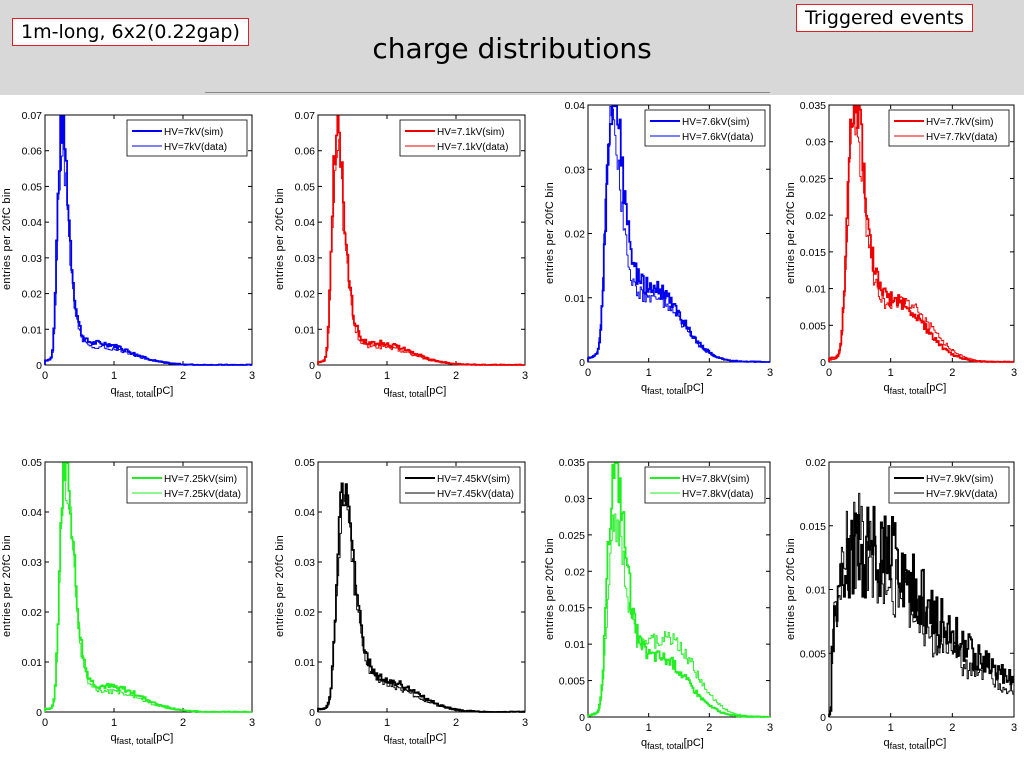 Image resolution: width=1024 pixels, height=768 pixels. What do you see at coordinates (471, 132) in the screenshot?
I see `legend-entry: HV=7.1kV(sim)` at bounding box center [471, 132].